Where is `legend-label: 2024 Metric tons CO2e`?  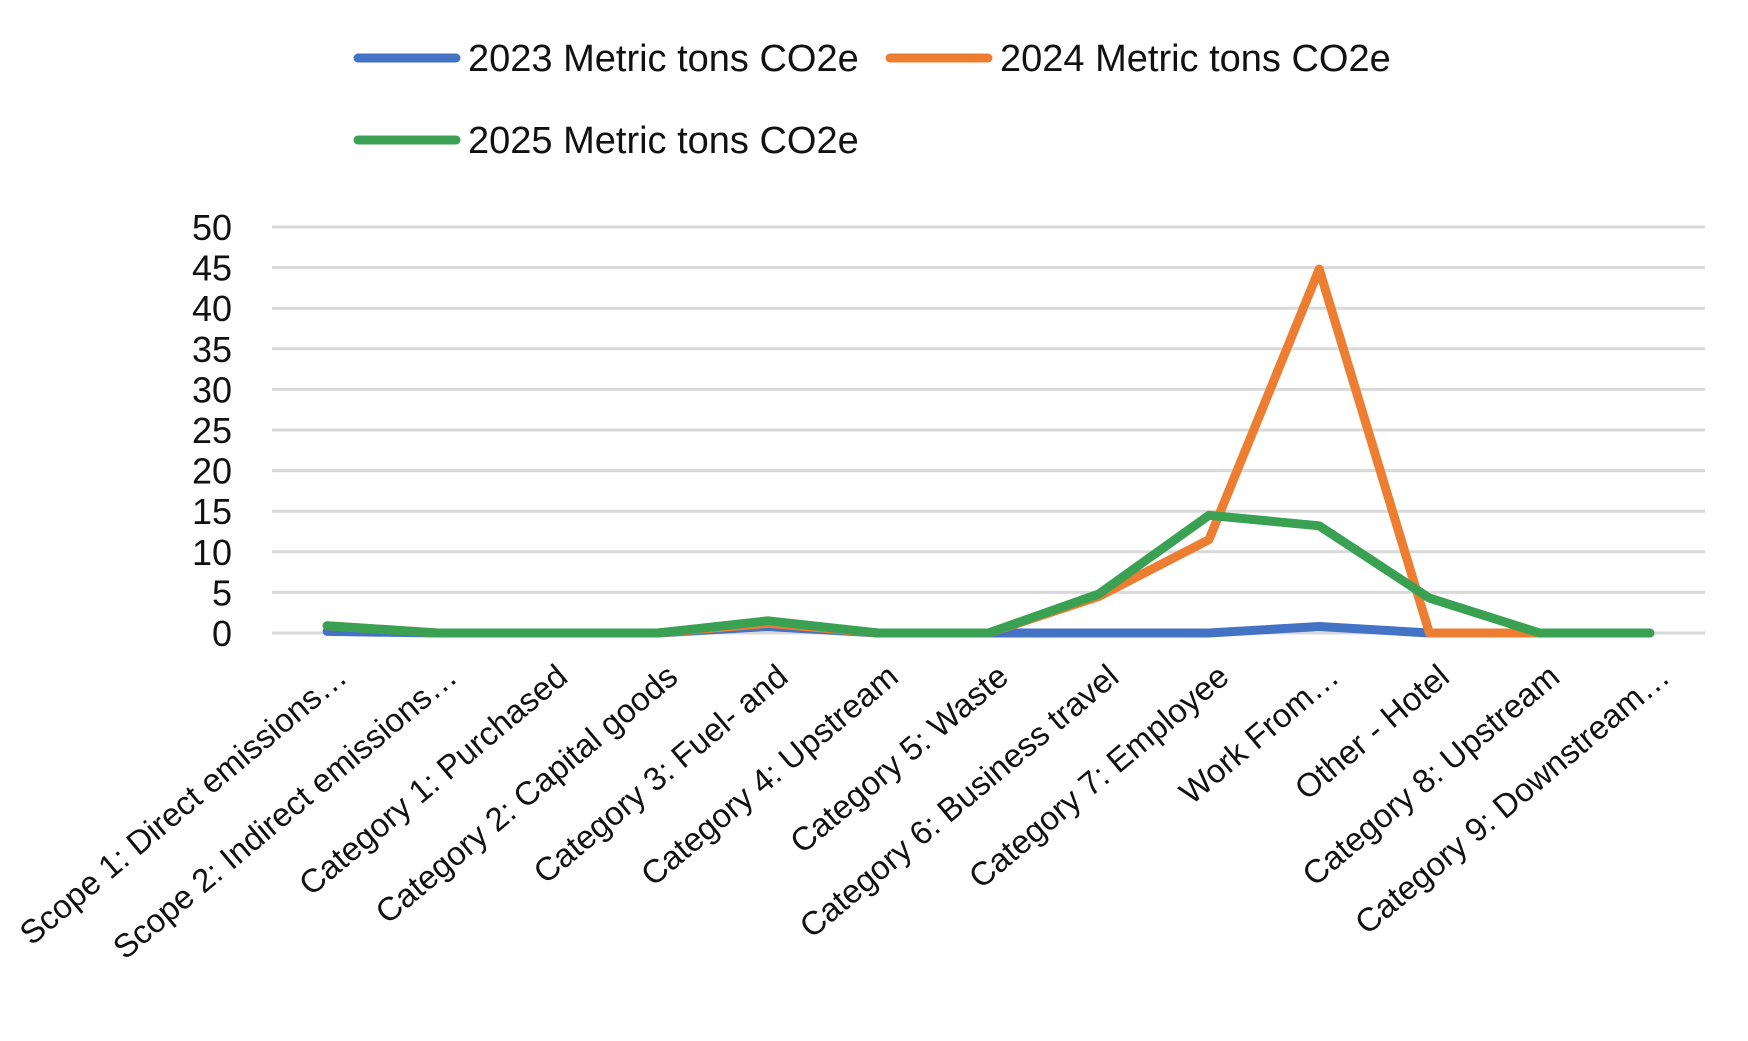
legend-label: 2024 Metric tons CO2e is located at coordinates (1195, 59).